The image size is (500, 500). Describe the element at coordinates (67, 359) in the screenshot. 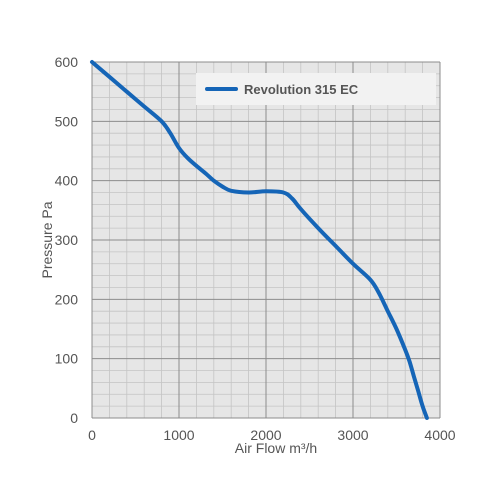

I see `y-tick-label: 100` at that location.